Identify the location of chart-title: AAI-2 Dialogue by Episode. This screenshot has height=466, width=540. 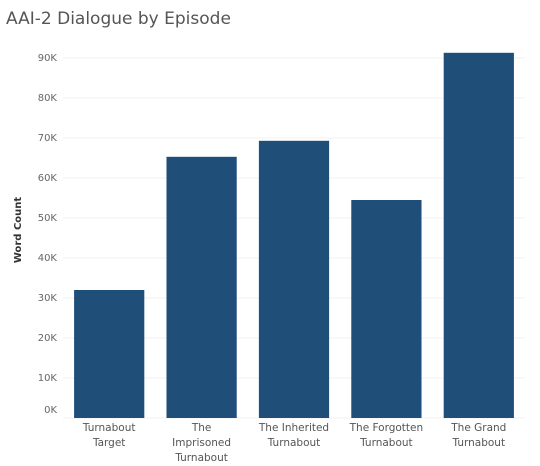
(118, 19).